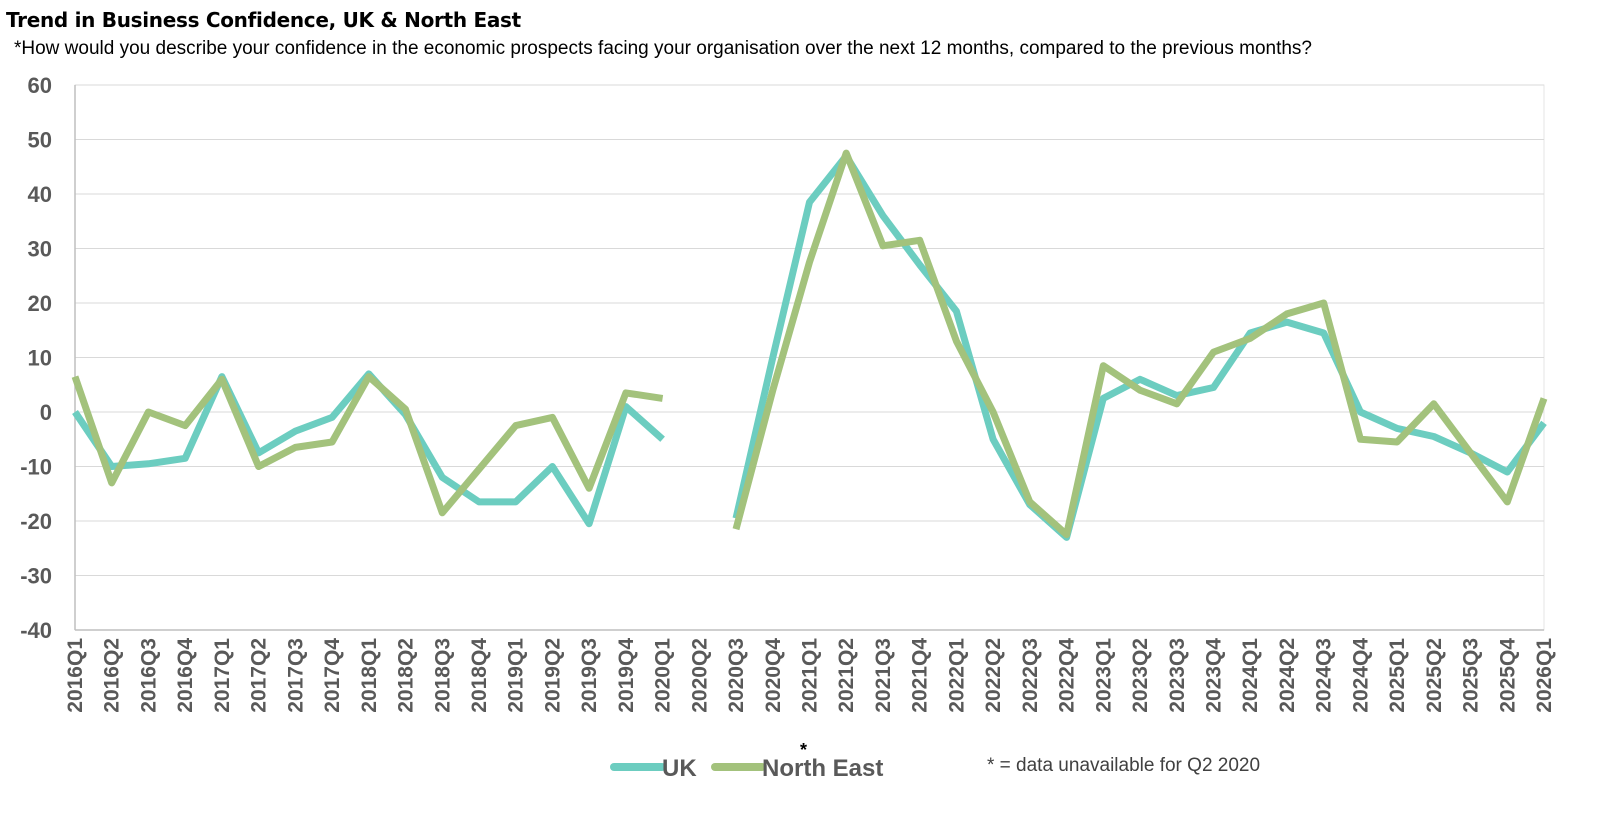 Image resolution: width=1600 pixels, height=813 pixels. What do you see at coordinates (1360, 675) in the screenshot?
I see `x-tick-label: 2024Q4` at bounding box center [1360, 675].